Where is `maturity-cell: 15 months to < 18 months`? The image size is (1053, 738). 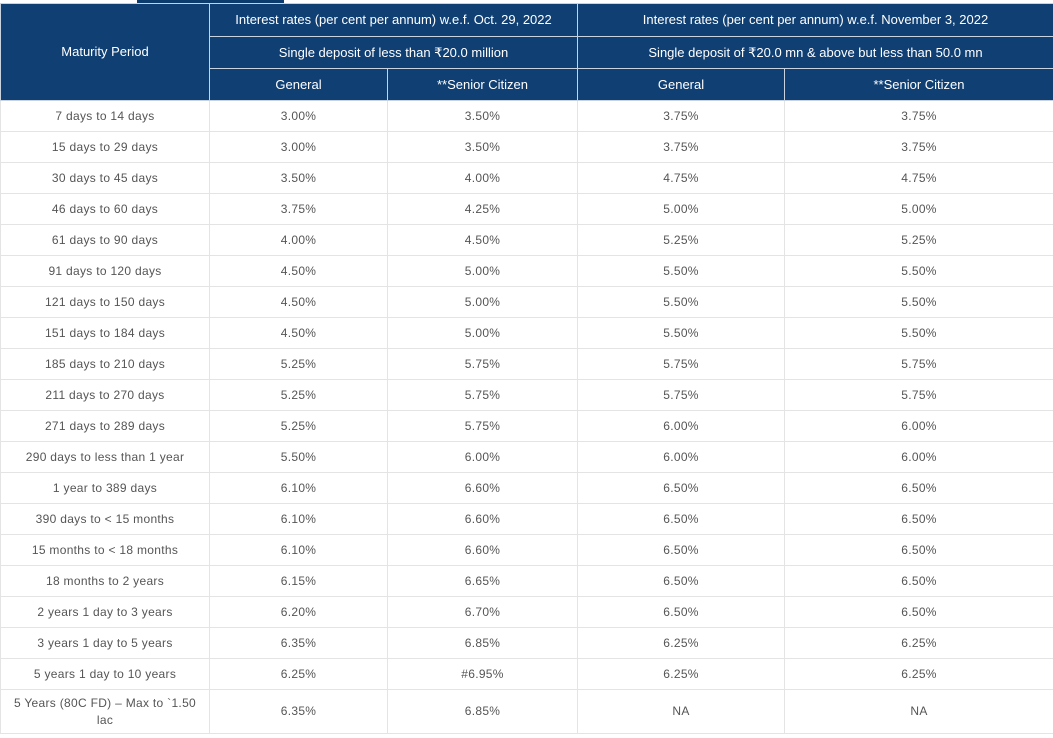
maturity-cell: 15 months to < 18 months is located at coordinates (105, 550).